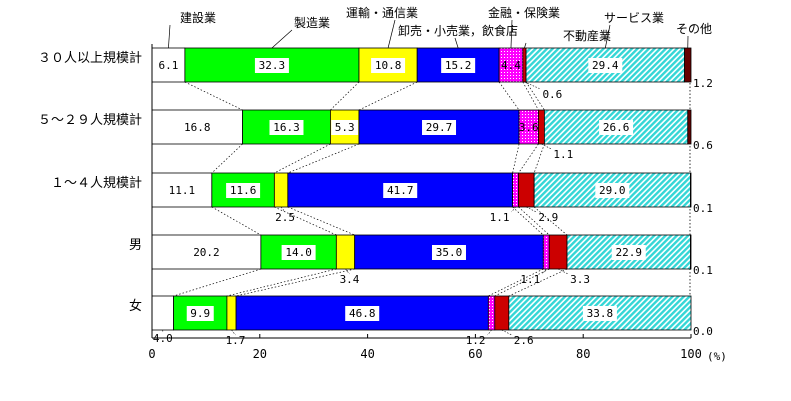  What do you see at coordinates (458, 30) in the screenshot?
I see `legend-label: 卸売・小売業，飲食店` at bounding box center [458, 30].